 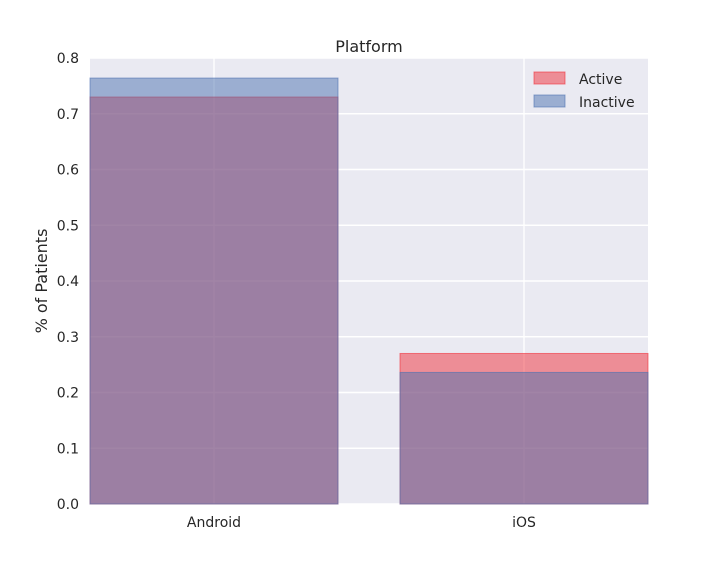 What do you see at coordinates (214, 523) in the screenshot?
I see `x-tick-label: Android` at bounding box center [214, 523].